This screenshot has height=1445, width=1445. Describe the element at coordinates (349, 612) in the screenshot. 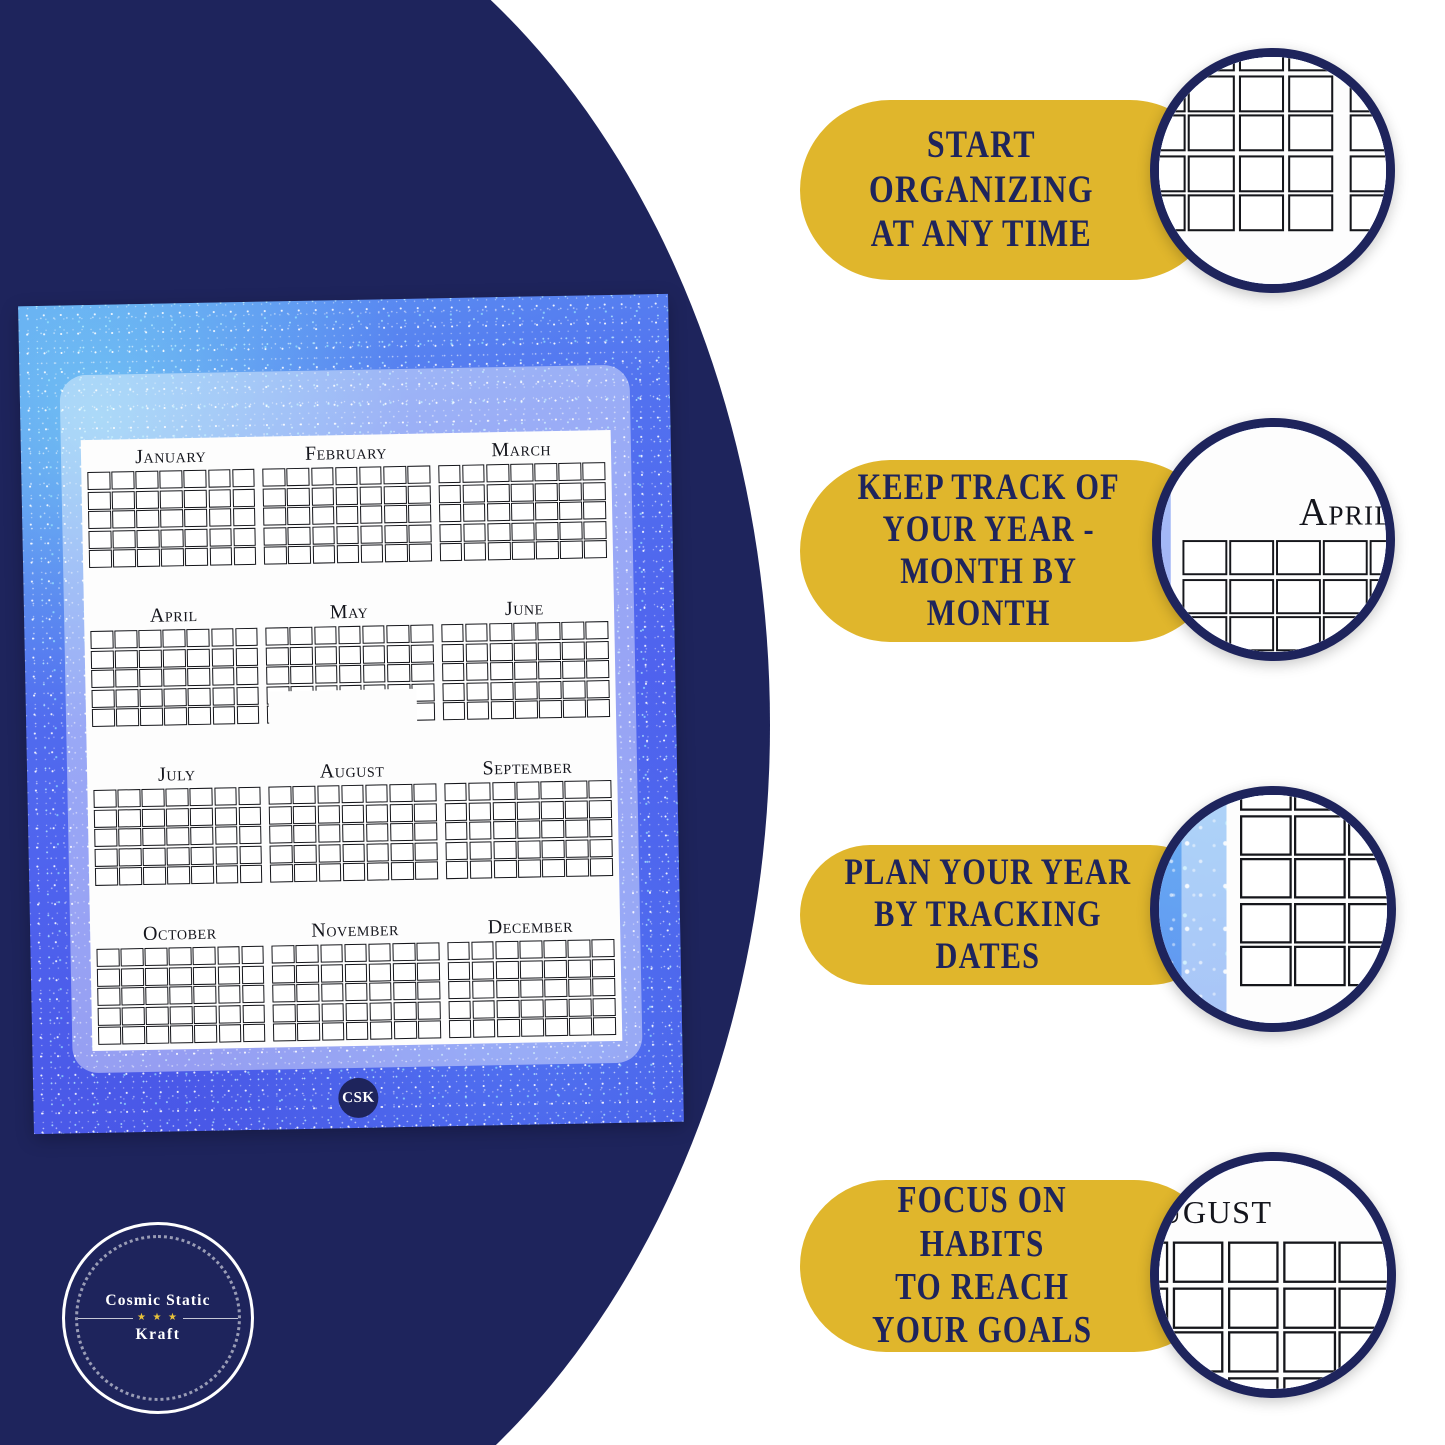

I see `month-label: May` at that location.